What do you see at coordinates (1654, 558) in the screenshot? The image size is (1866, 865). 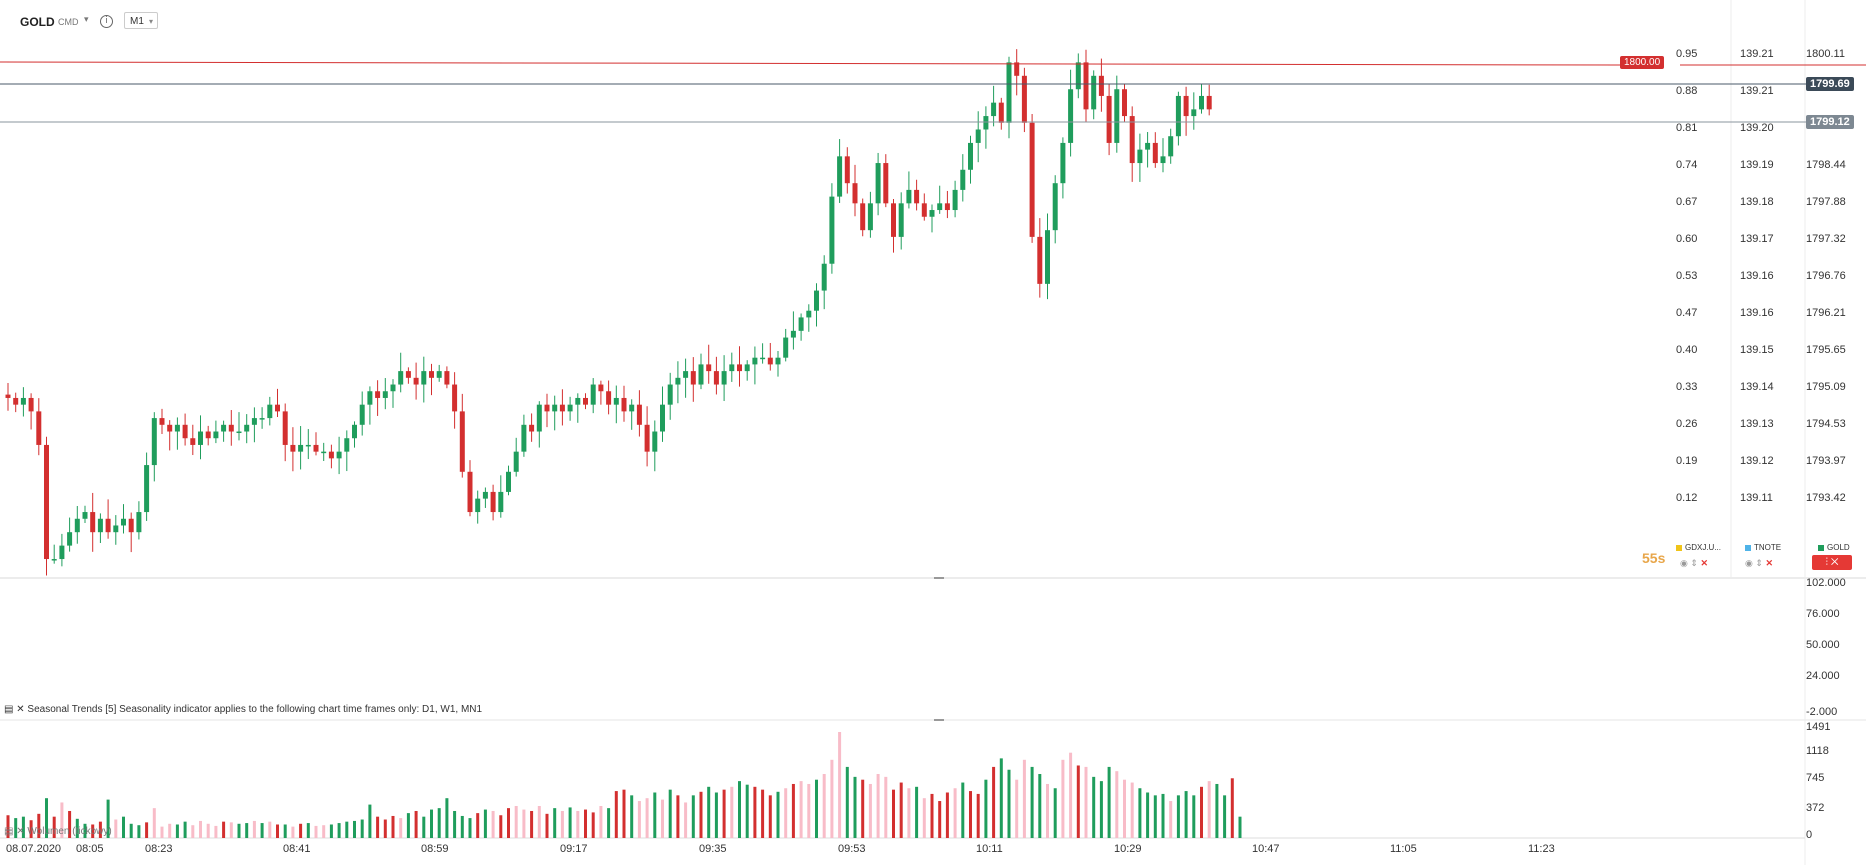 I see `candle-countdown: 55s` at bounding box center [1654, 558].